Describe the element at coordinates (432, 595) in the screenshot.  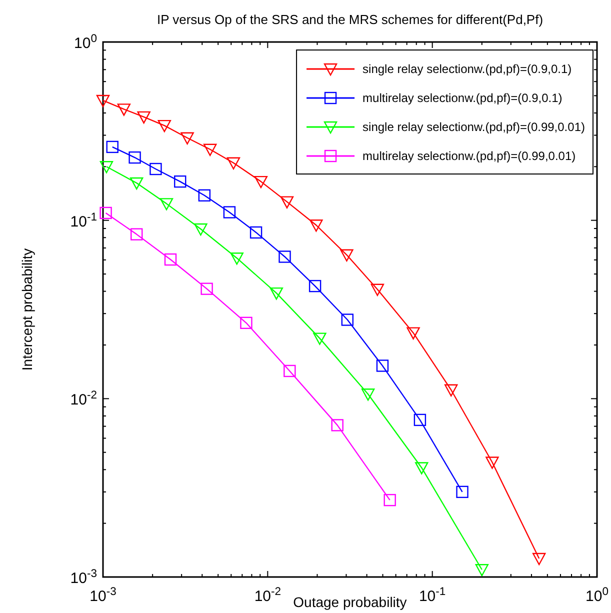
I see `x-tick-label: 10$^{-1}$` at that location.